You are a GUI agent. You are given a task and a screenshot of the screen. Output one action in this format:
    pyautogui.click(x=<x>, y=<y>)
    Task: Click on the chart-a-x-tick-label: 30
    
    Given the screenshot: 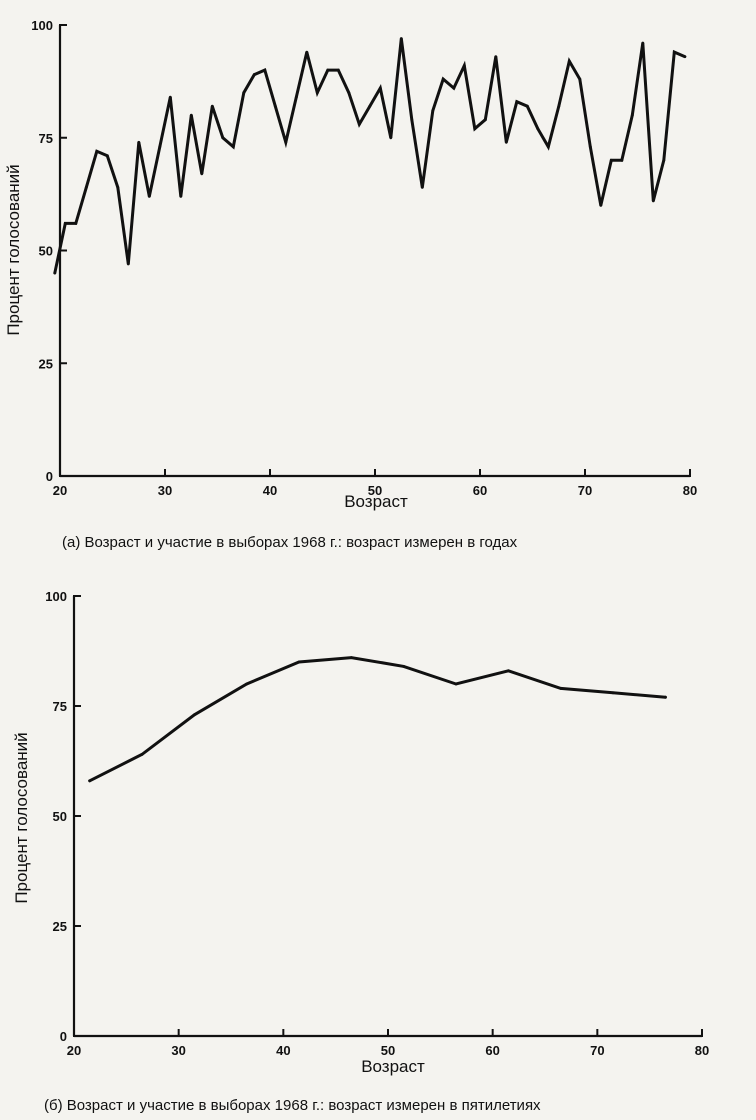 What is the action you would take?
    pyautogui.click(x=165, y=490)
    